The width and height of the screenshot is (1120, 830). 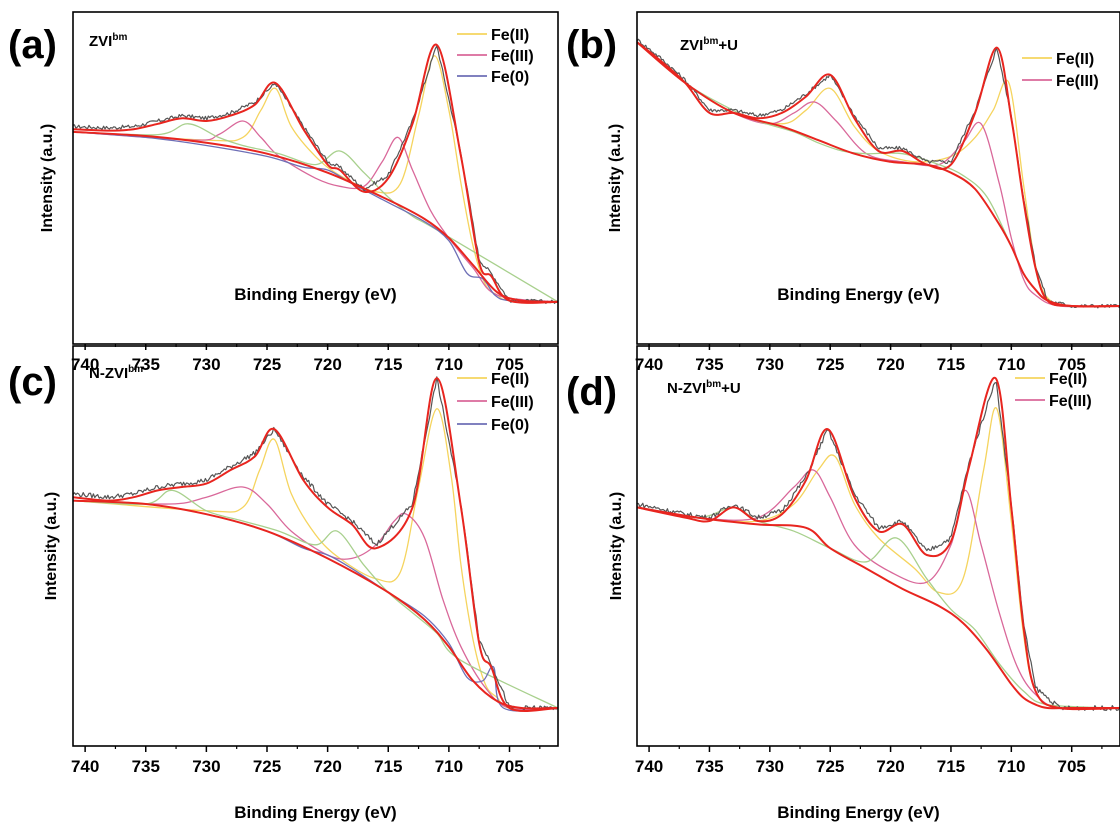 I want to click on panel-label: (c), so click(x=32, y=382).